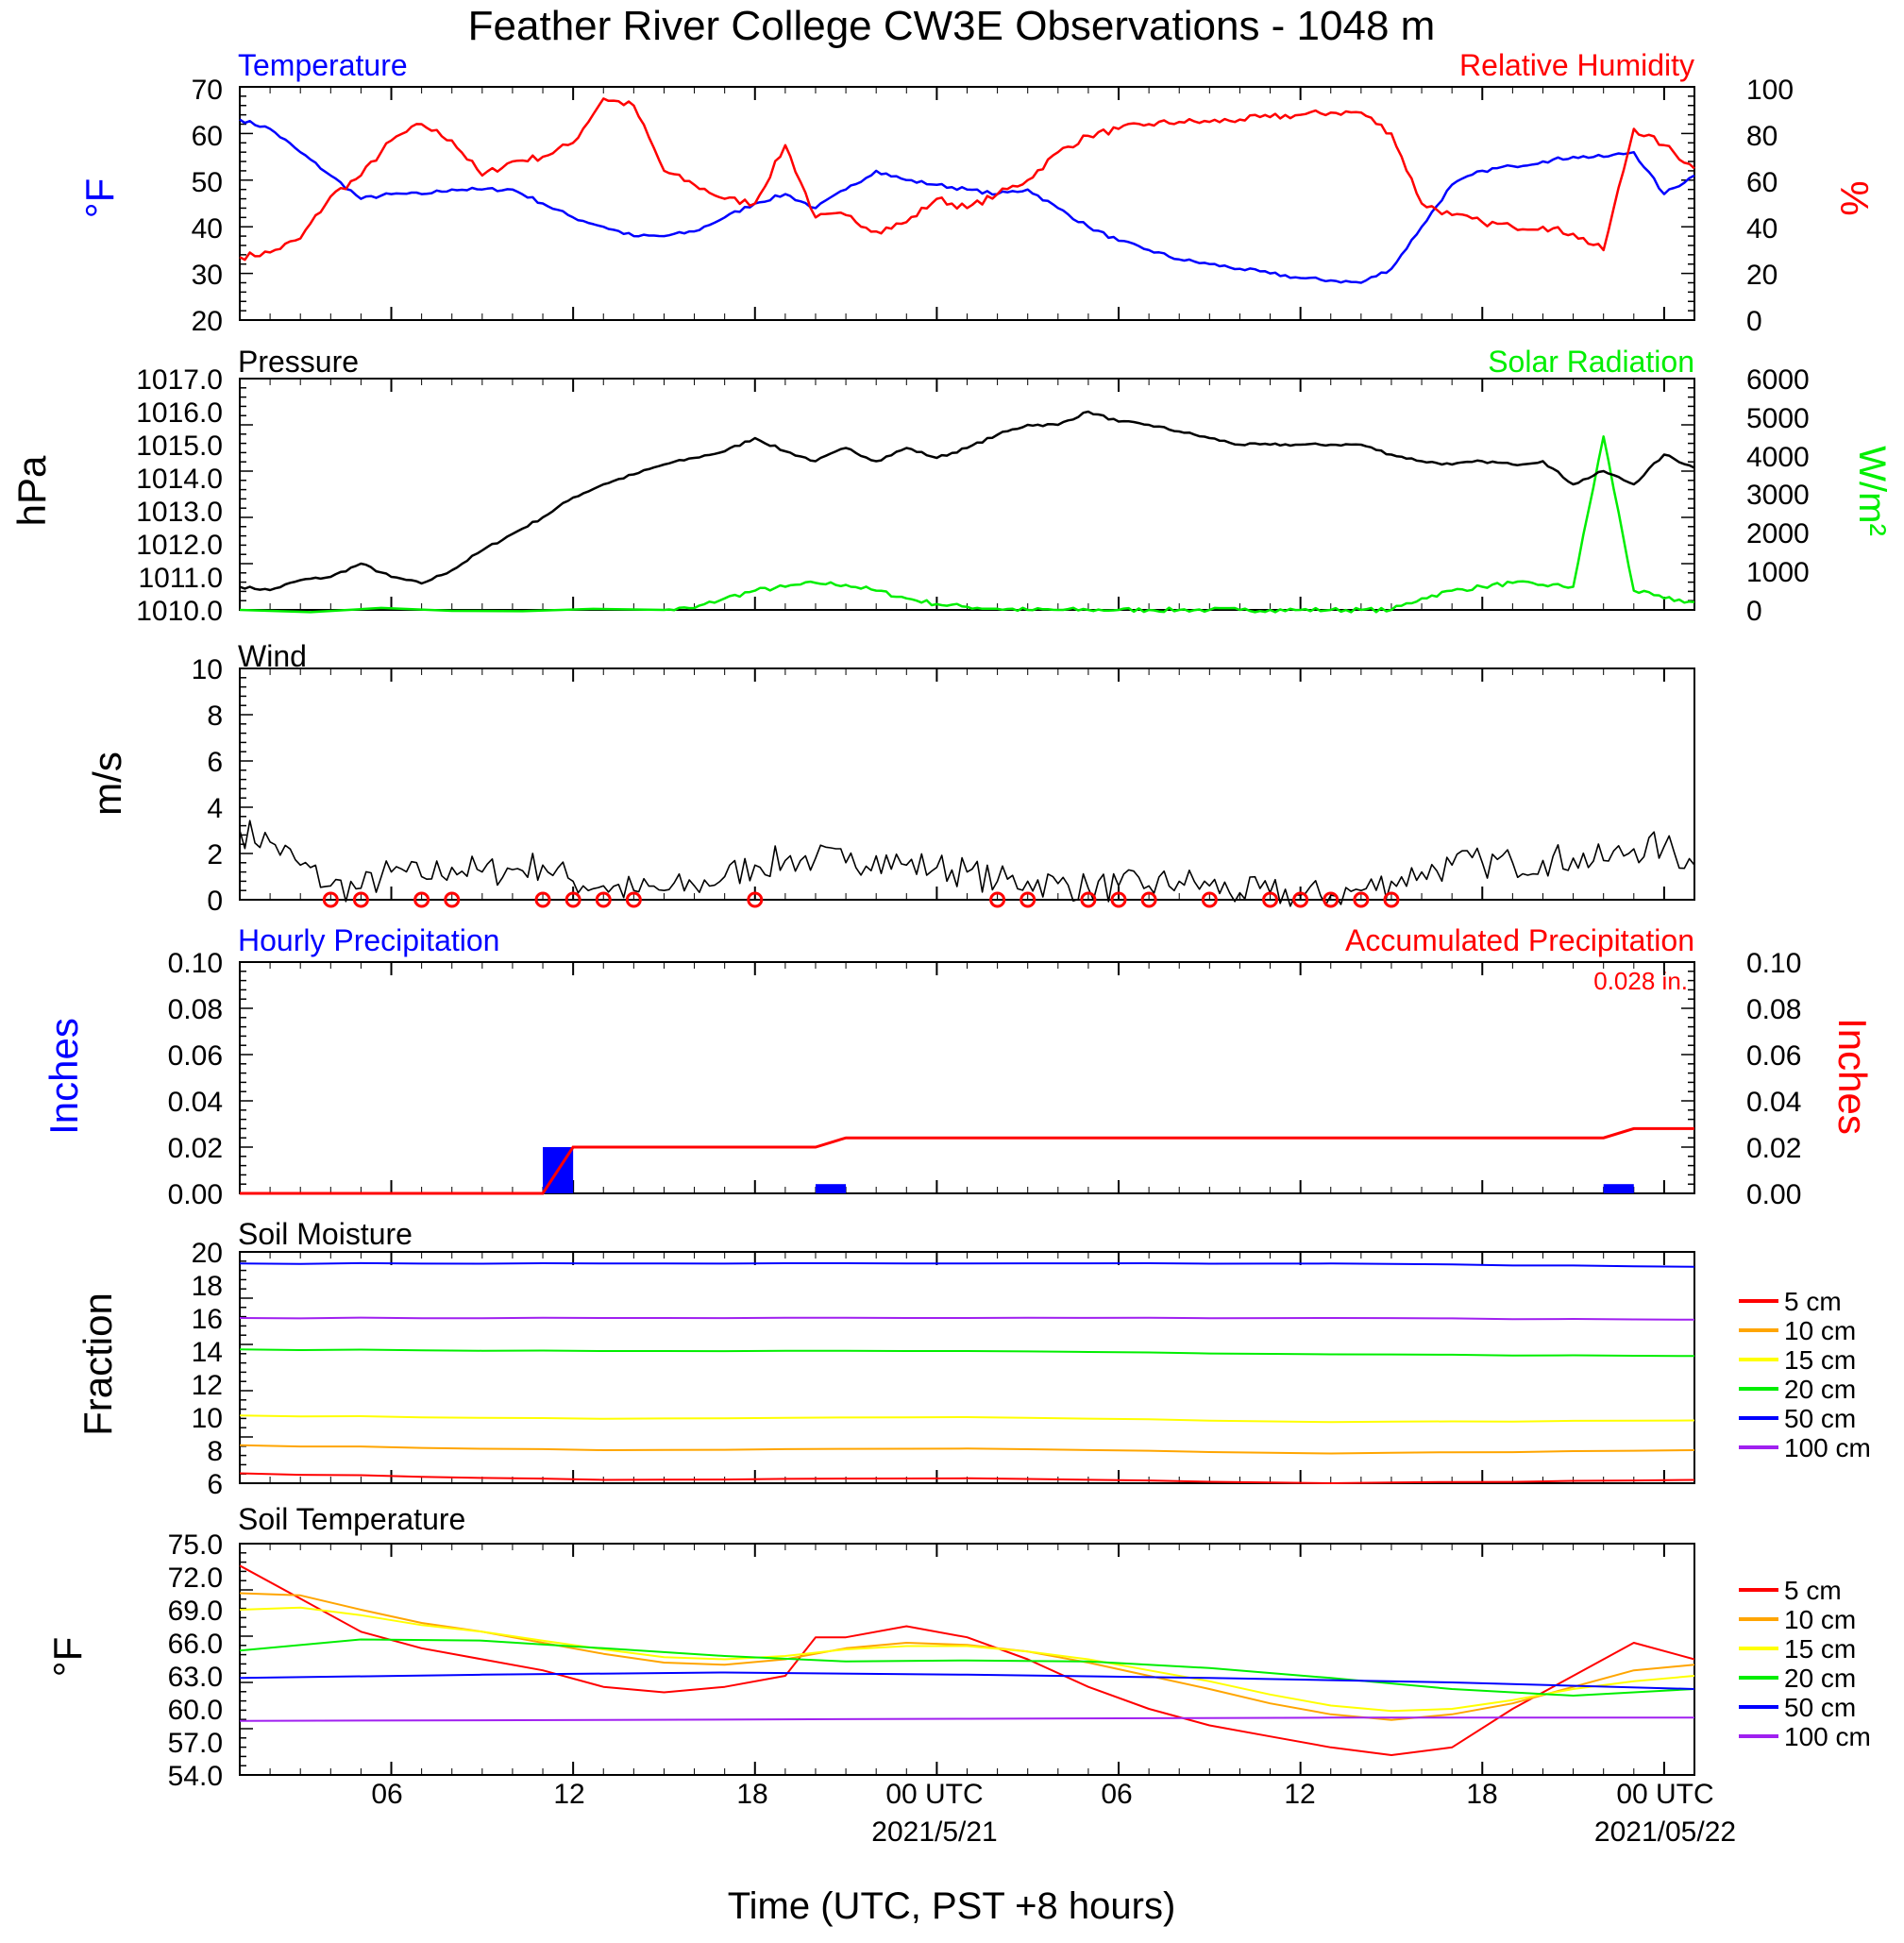 The width and height of the screenshot is (1904, 1943). What do you see at coordinates (351, 1519) in the screenshot?
I see `soil-temp-title: Soil Temperature` at bounding box center [351, 1519].